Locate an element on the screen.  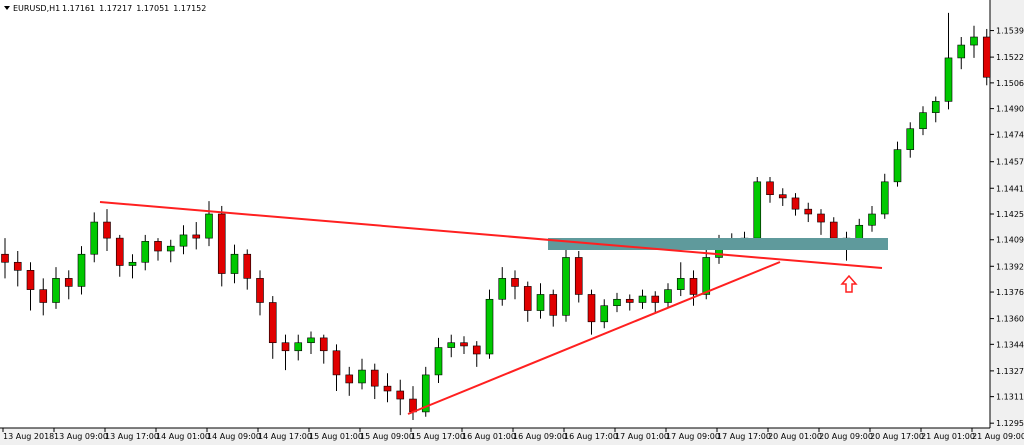
header: EURUSD,H1 1.17161 1.17217 1.17051 1.17152 is located at coordinates (105, 8).